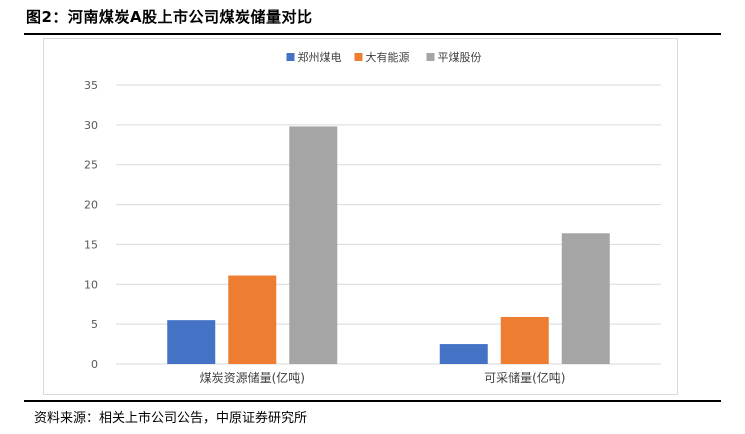 The image size is (745, 434). I want to click on y-tick-label: 30, so click(91, 125).